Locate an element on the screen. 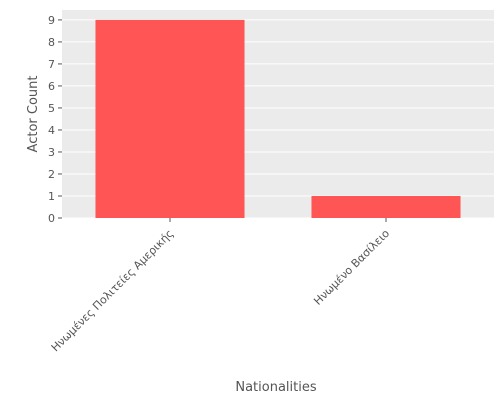 The height and width of the screenshot is (400, 500). y-tick-label: 9 is located at coordinates (51, 20).